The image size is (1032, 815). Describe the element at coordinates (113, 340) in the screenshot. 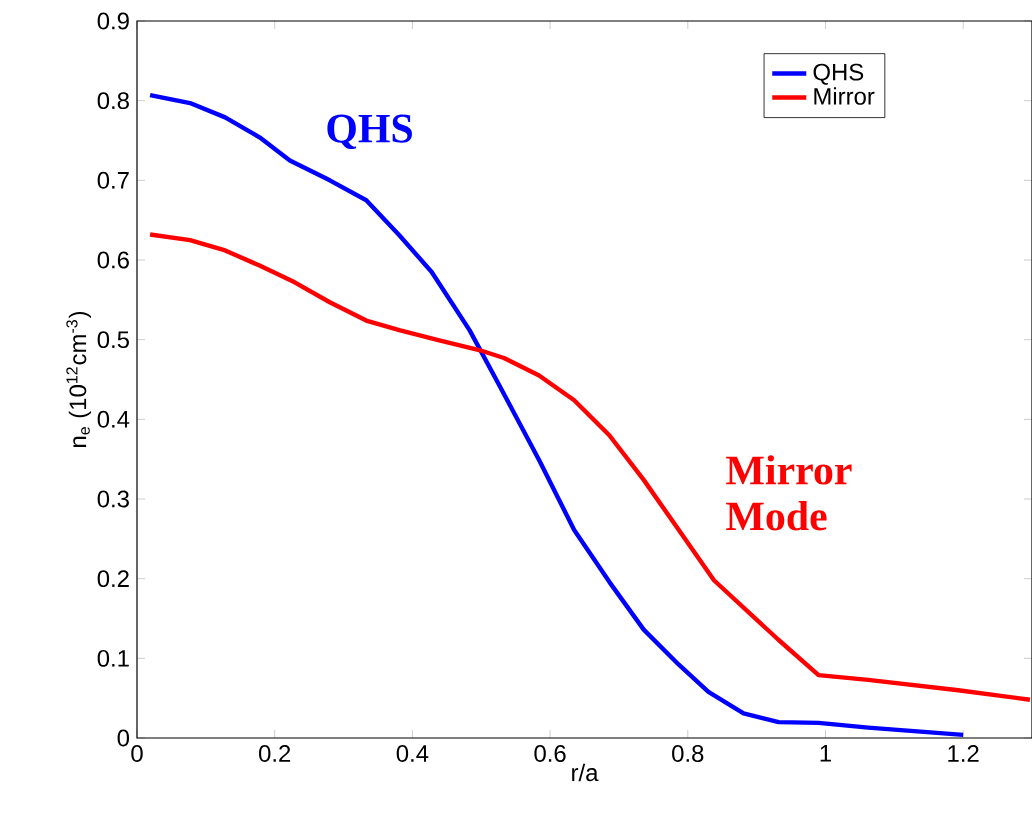

I see `y-tick-label: 0.5` at that location.